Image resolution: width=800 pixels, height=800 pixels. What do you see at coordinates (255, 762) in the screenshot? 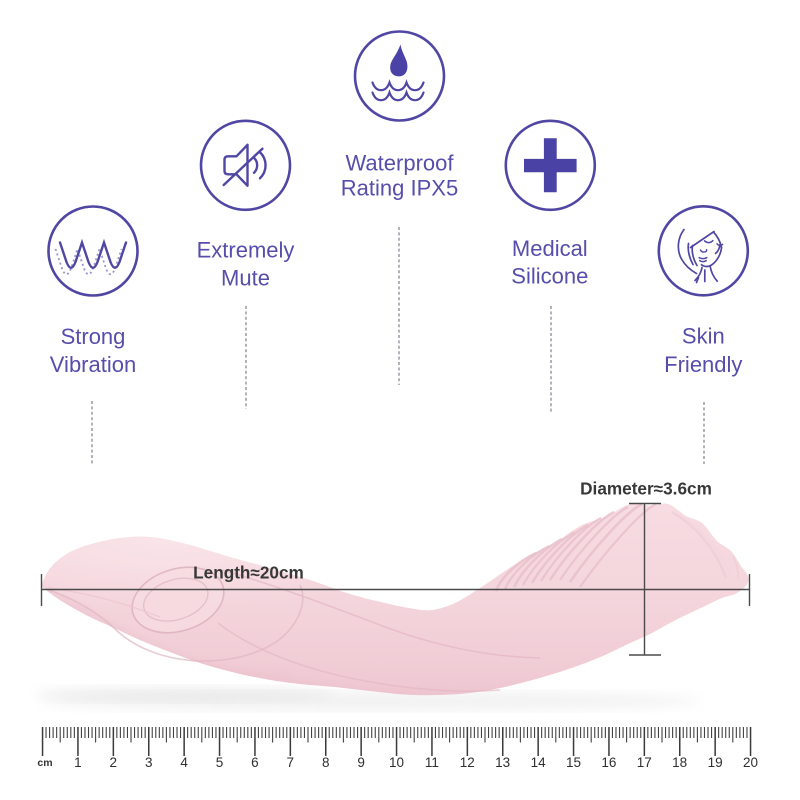
I see `svg-text: 6` at bounding box center [255, 762].